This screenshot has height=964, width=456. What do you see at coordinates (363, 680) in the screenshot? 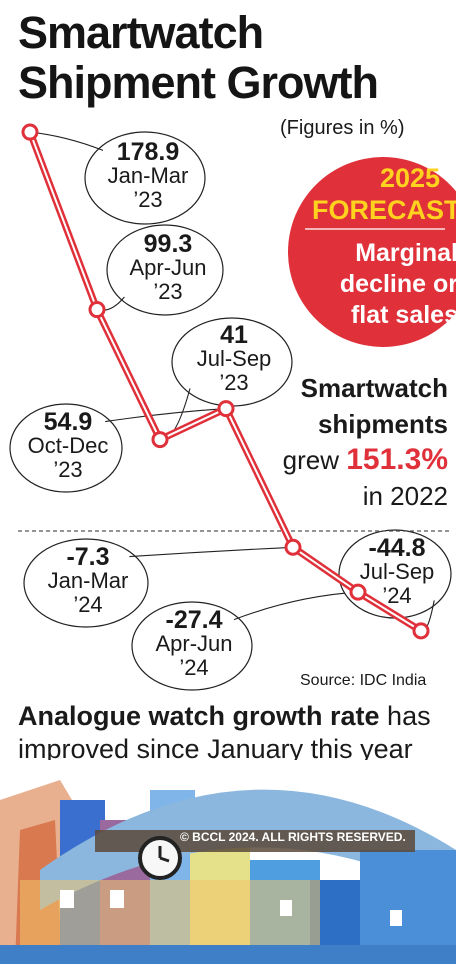
I see `source-note: Source: IDC India` at bounding box center [363, 680].